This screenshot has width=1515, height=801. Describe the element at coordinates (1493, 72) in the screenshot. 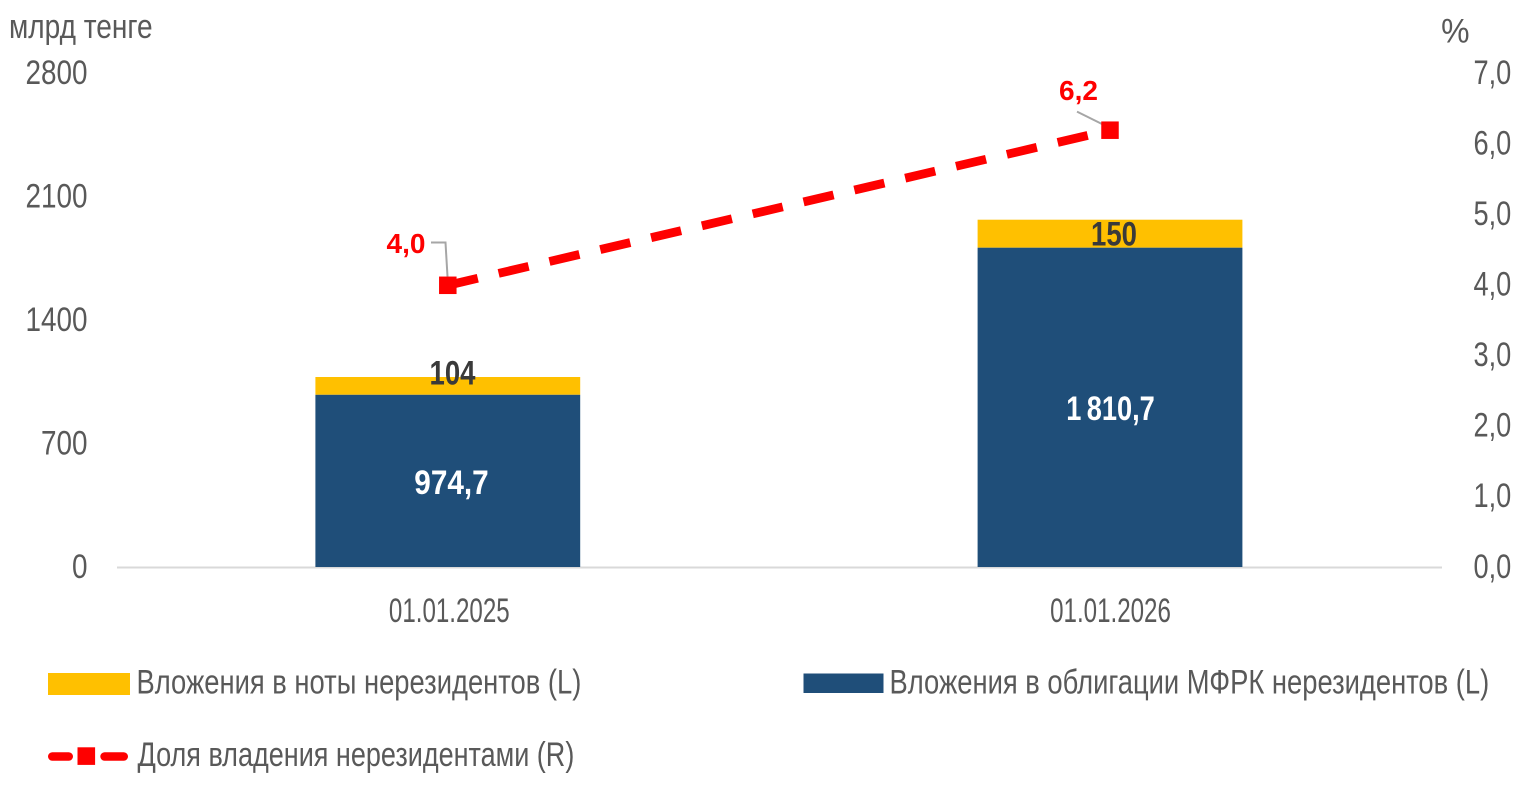

I see `svg-text: 7,0` at that location.